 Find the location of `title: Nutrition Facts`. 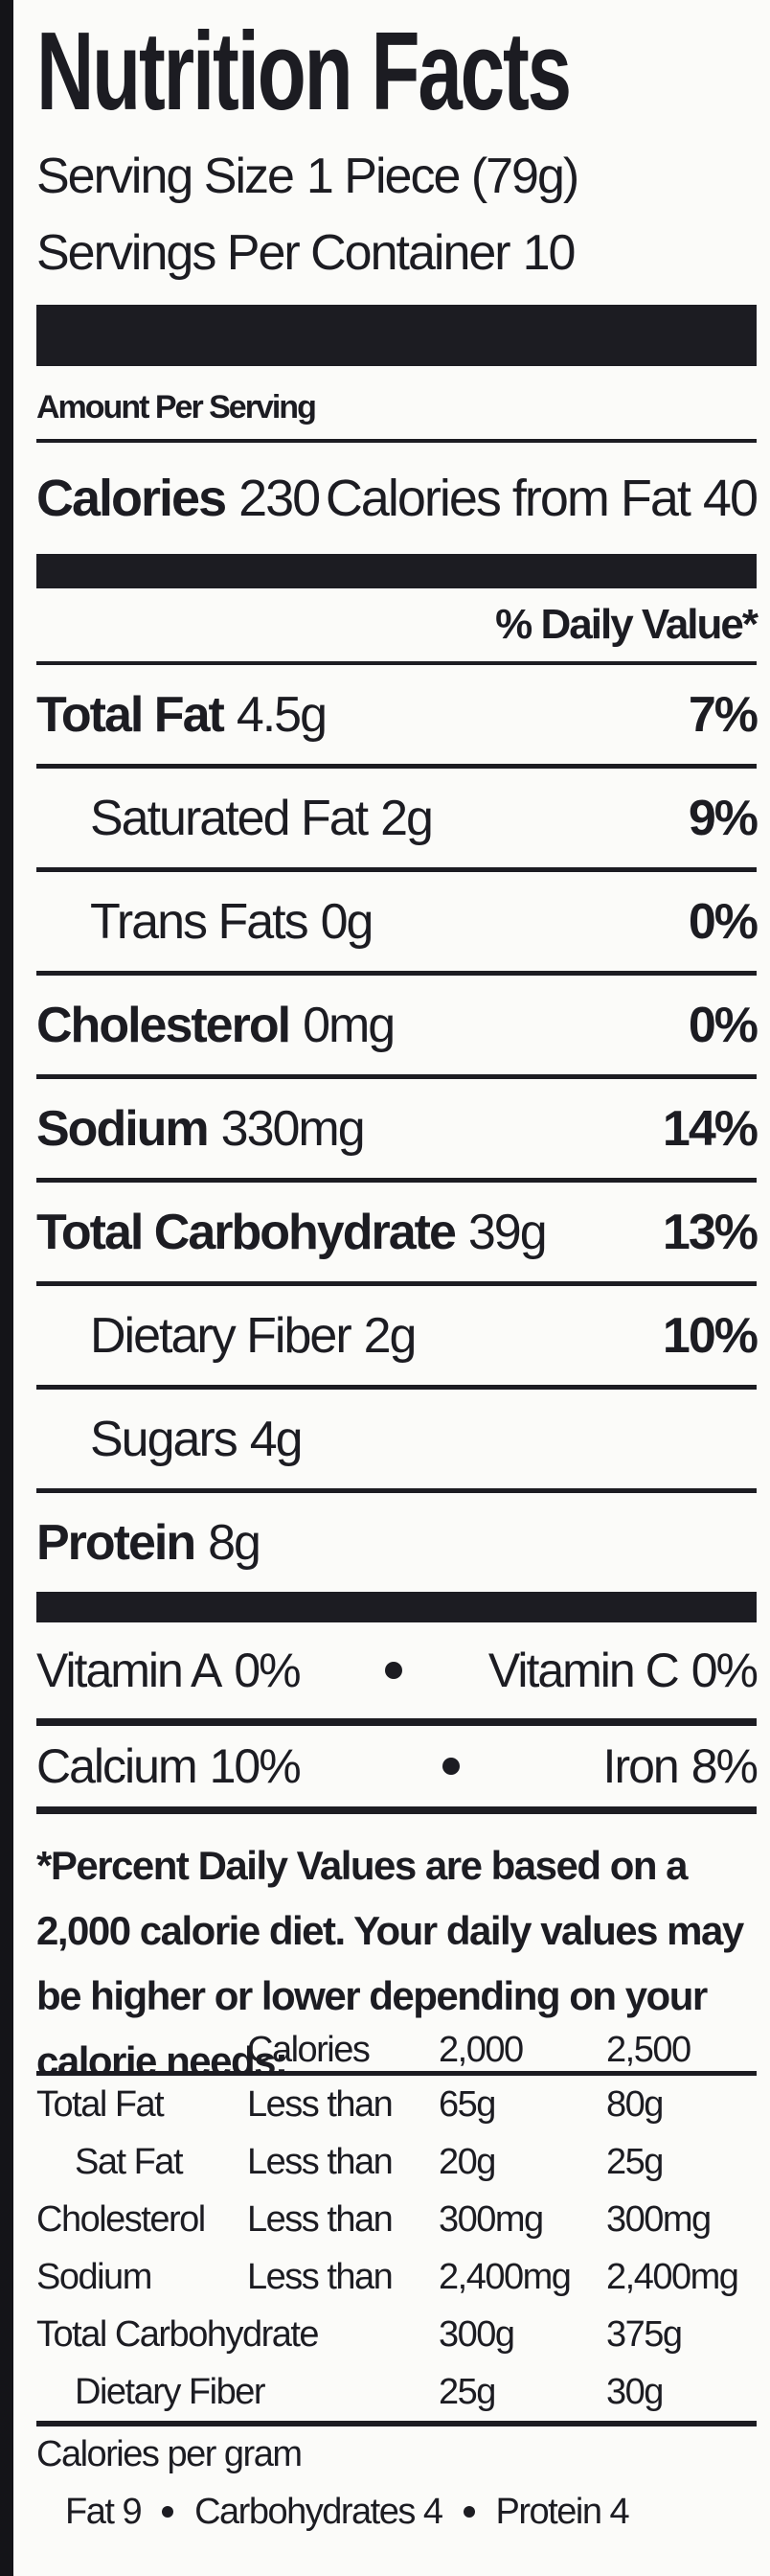

title: Nutrition Facts is located at coordinates (304, 71).